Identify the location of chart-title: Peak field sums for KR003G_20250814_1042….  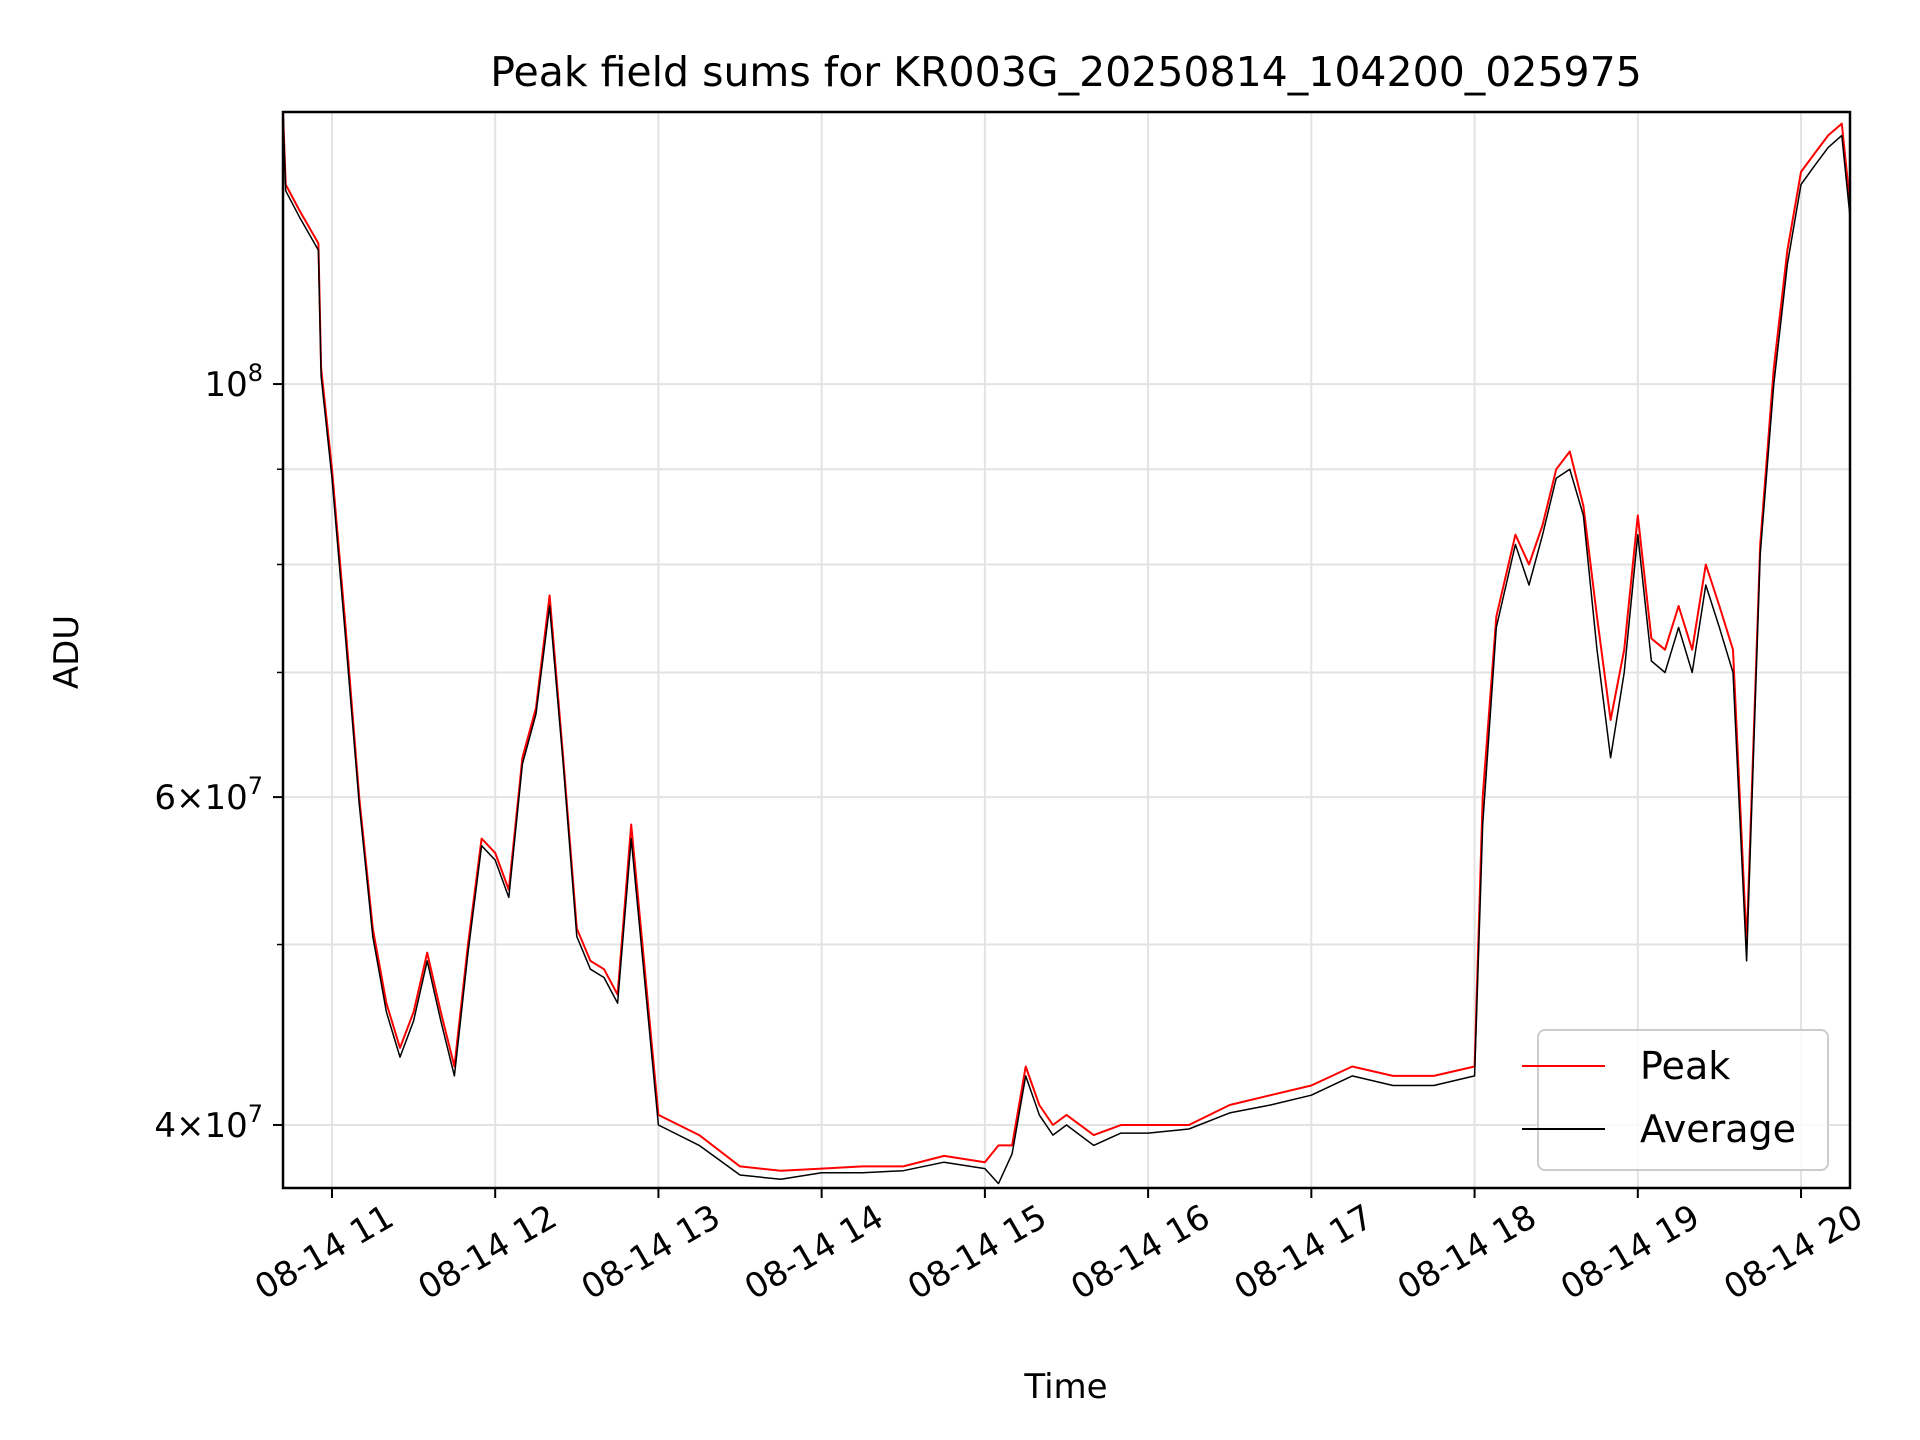
(1066, 72).